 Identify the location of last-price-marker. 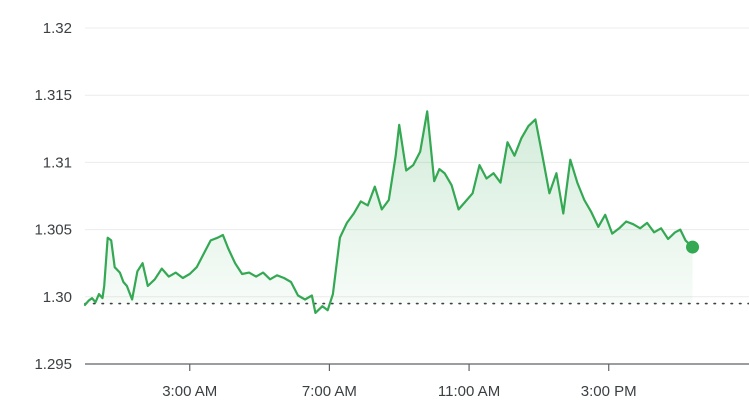
(693, 247).